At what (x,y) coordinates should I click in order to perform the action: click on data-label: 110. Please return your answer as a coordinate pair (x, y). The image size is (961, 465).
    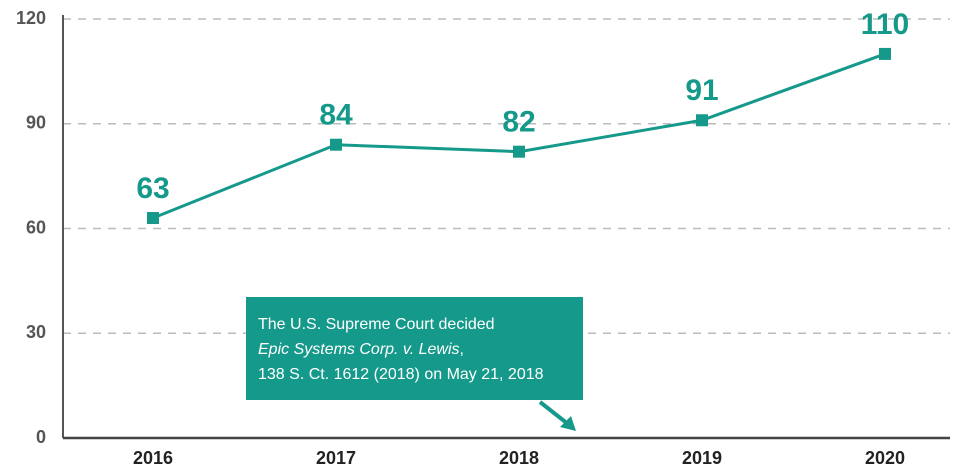
    Looking at the image, I should click on (885, 24).